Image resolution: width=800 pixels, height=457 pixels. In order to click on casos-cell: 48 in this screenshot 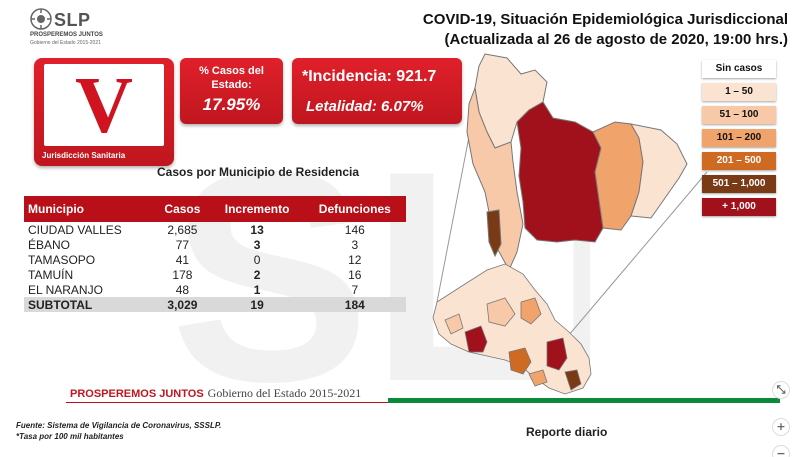, I will do `click(182, 289)`.